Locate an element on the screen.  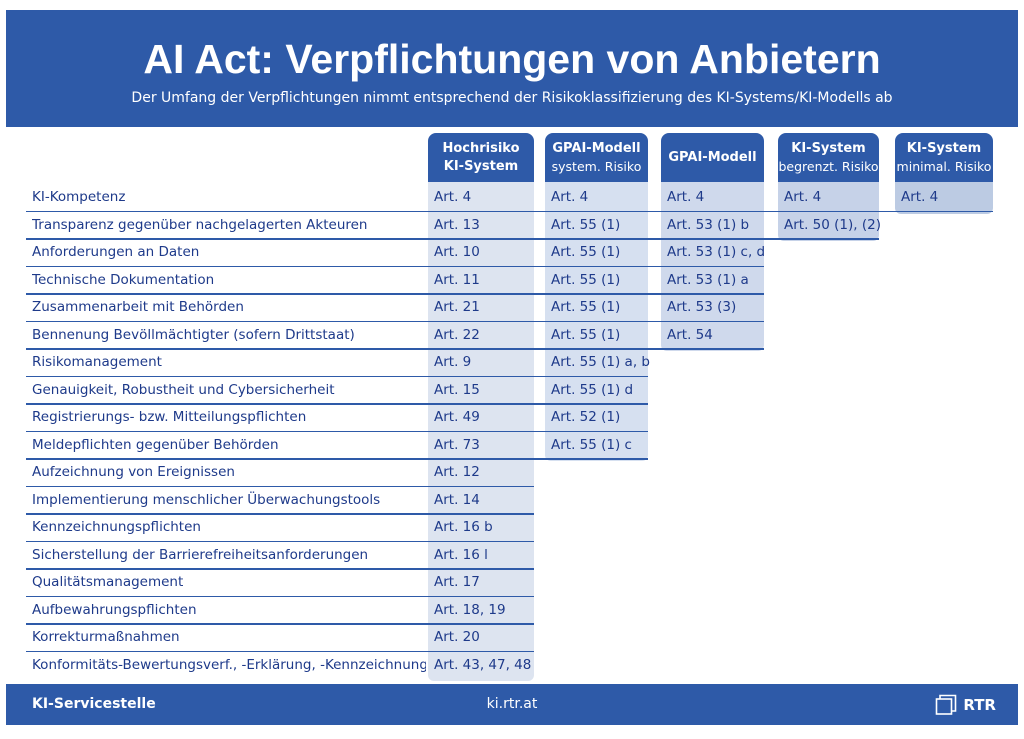
column-header: Hochrisiko KI-System is located at coordinates (481, 157).